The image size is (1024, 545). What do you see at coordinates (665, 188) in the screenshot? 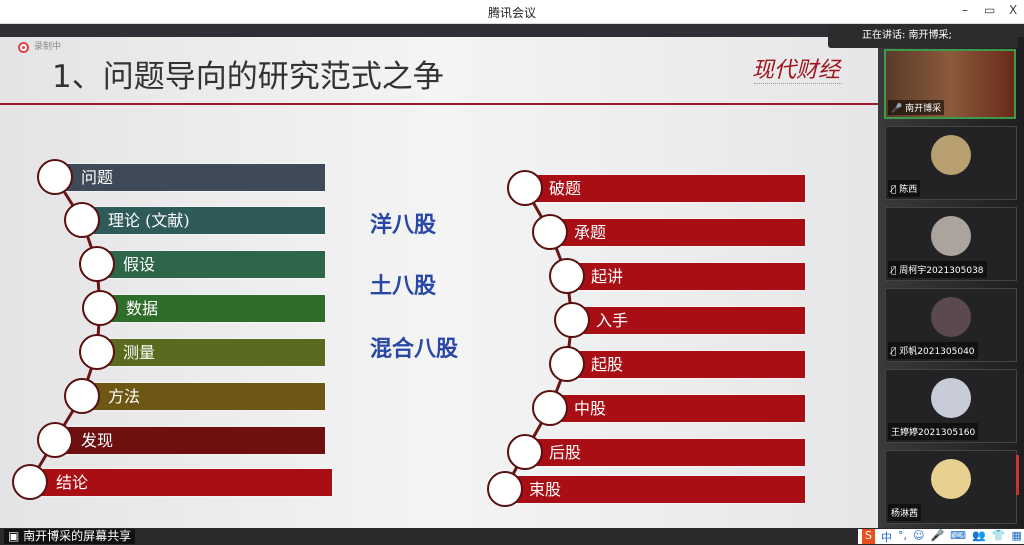
I see `step-bar: 破题` at bounding box center [665, 188].